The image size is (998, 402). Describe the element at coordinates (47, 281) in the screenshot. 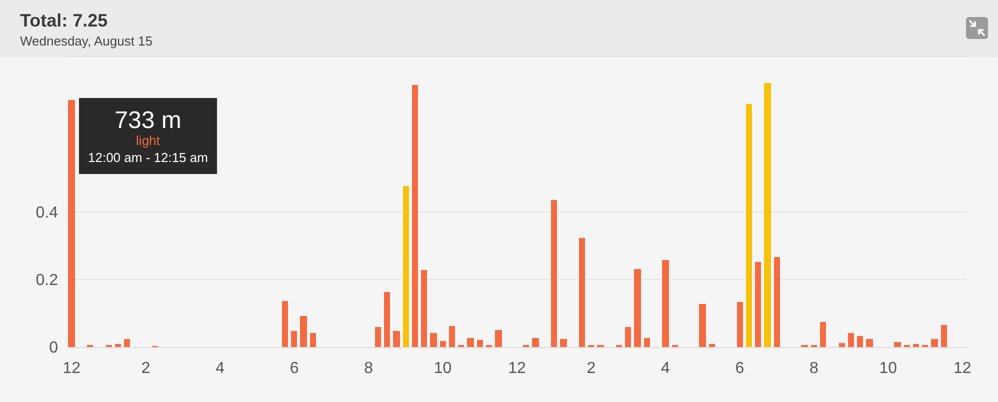

I see `y-tick-label: 0.2` at that location.